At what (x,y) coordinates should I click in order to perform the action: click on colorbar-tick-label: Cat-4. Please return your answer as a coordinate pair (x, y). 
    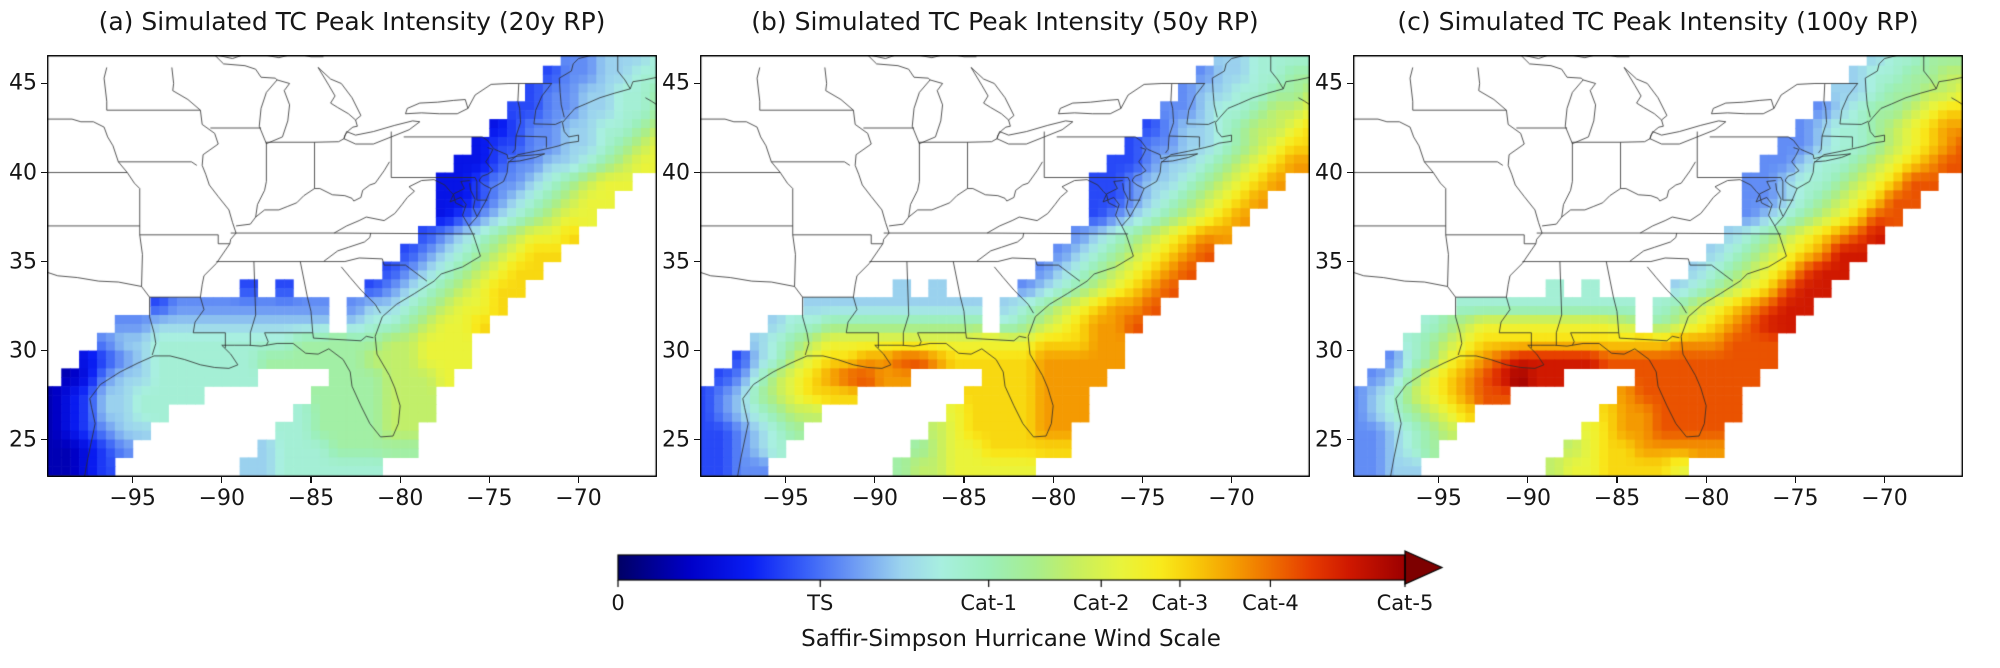
    Looking at the image, I should click on (1270, 603).